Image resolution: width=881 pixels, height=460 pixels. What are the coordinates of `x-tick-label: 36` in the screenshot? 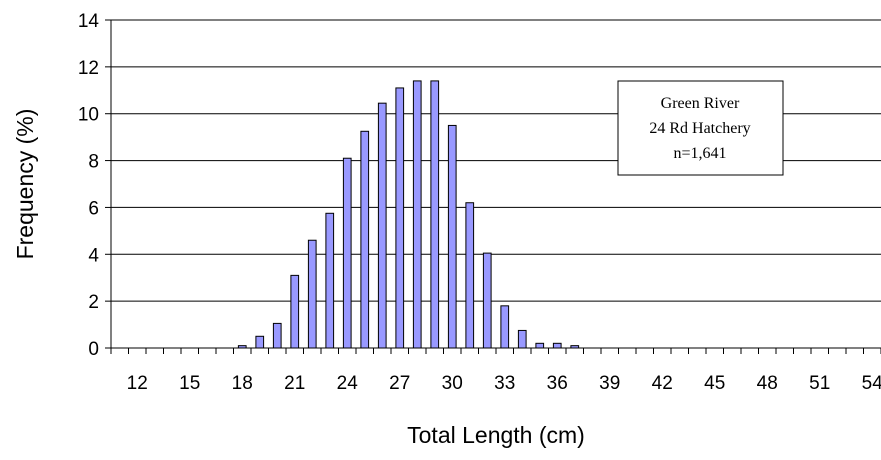 It's located at (557, 383).